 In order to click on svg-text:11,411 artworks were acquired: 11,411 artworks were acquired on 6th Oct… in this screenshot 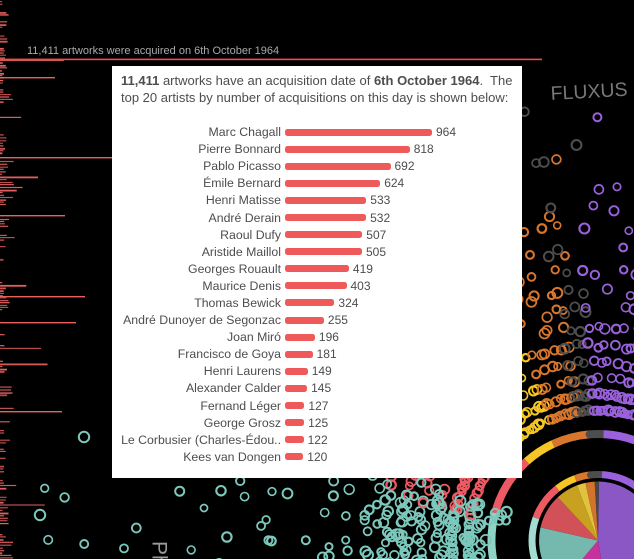, I will do `click(153, 51)`.